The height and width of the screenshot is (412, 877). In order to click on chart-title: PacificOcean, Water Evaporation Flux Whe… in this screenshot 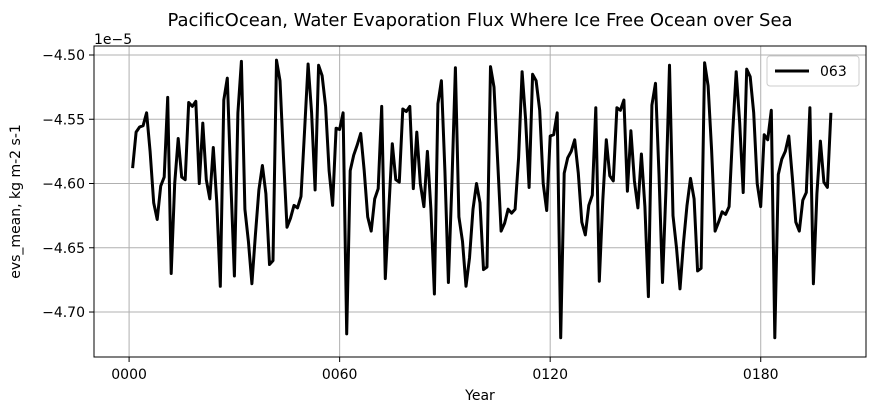, I will do `click(479, 20)`.